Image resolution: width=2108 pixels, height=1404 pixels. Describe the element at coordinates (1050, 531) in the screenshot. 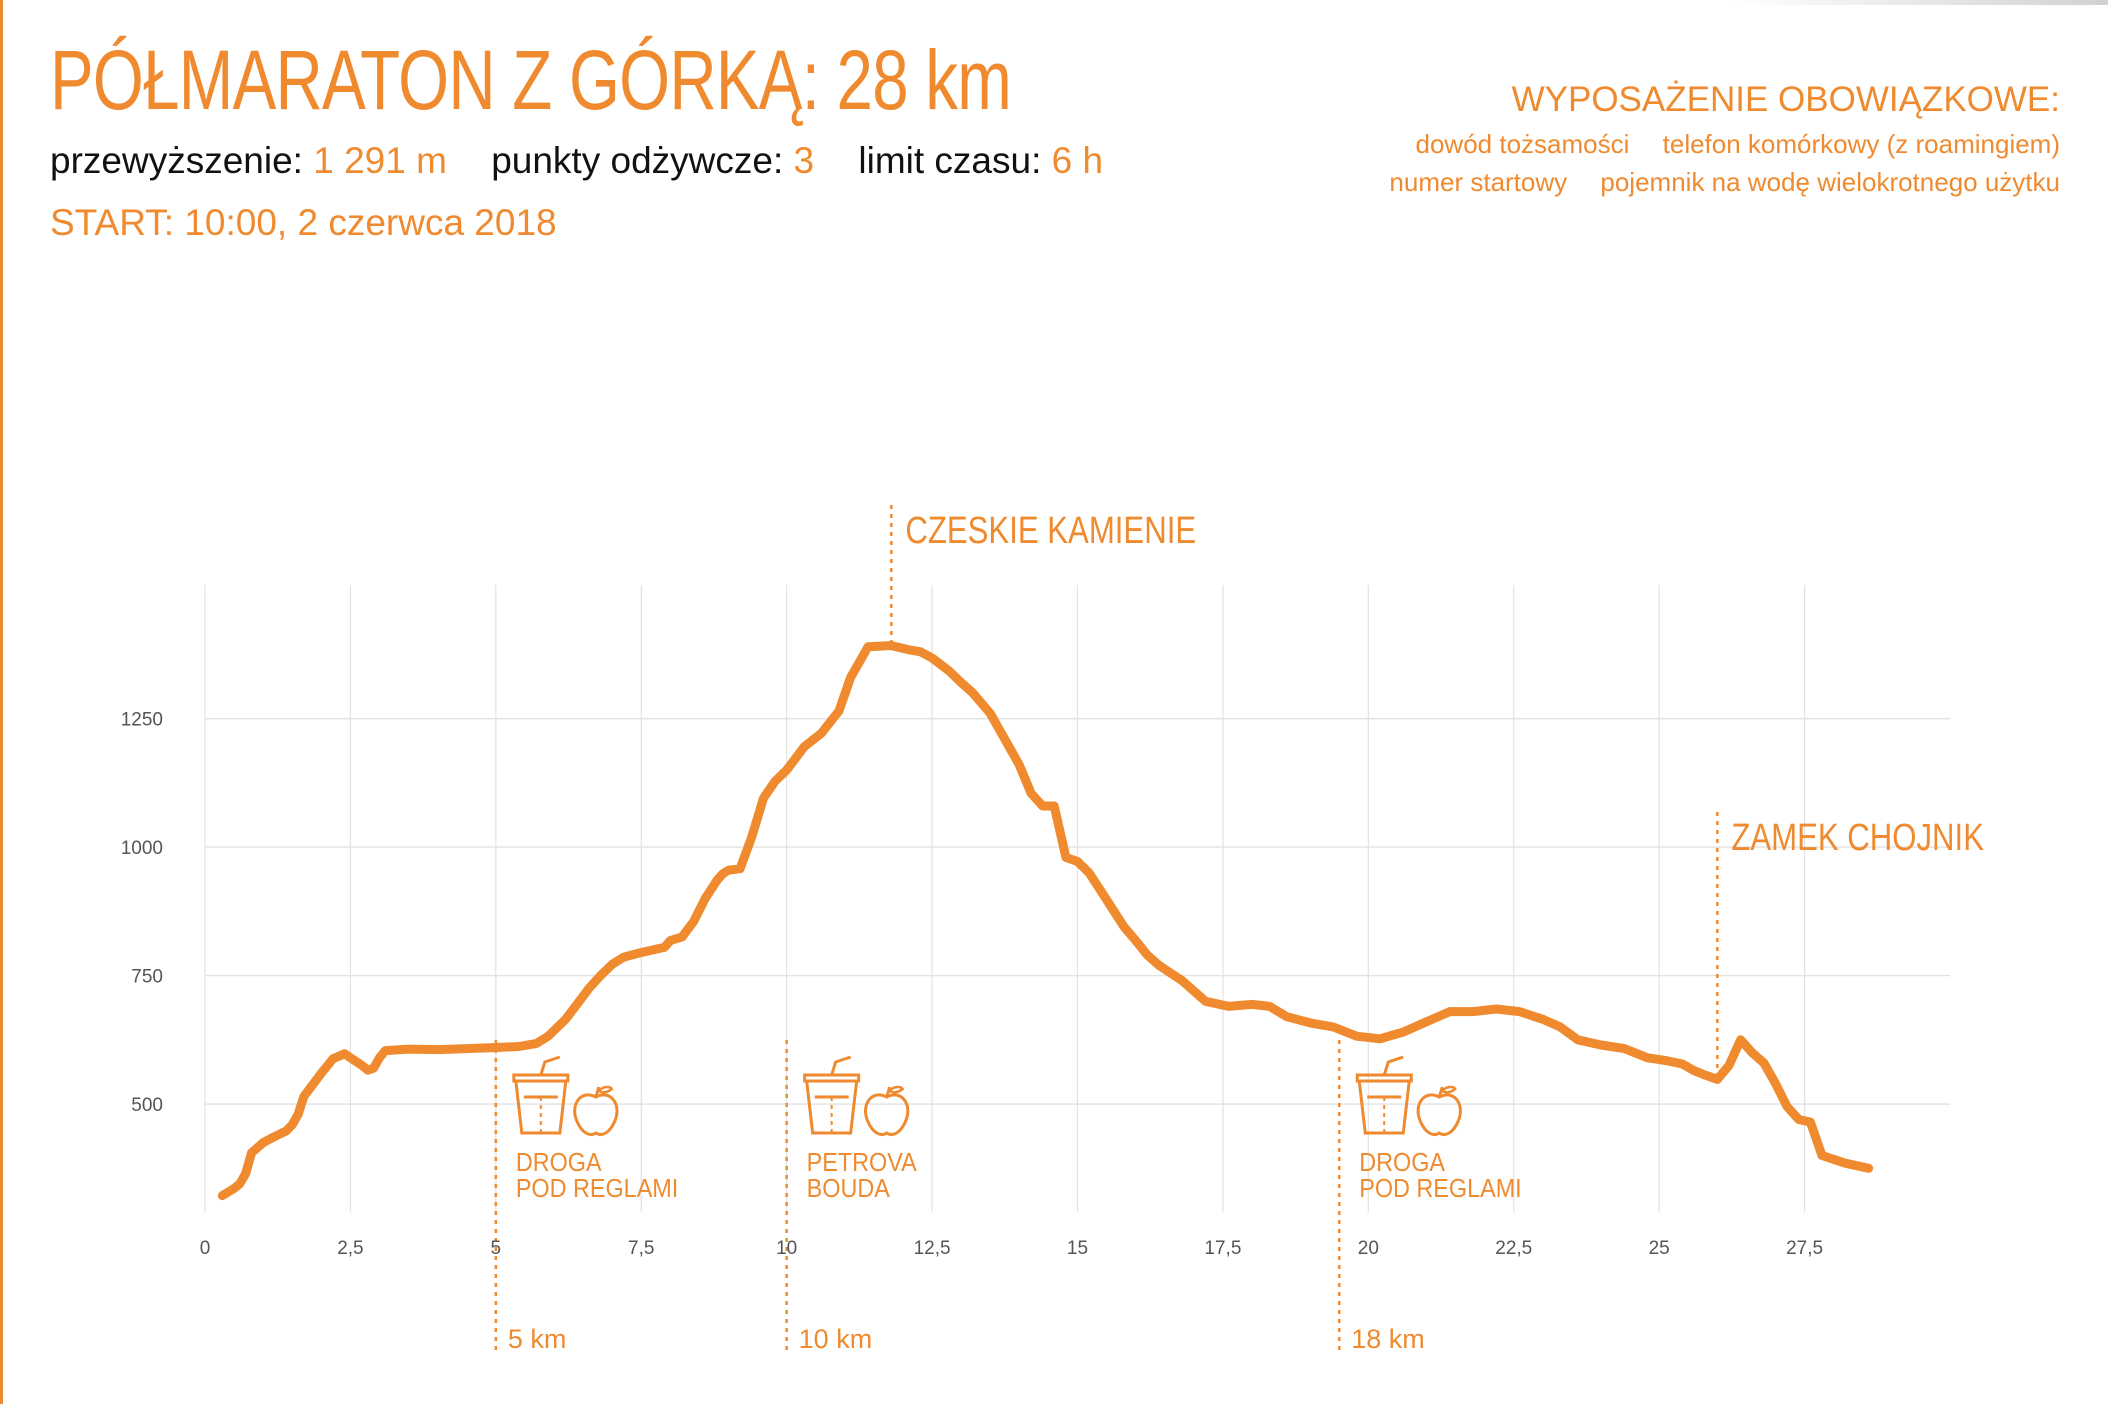

I see `annotation-label: CZESKIE KAMIENIE` at that location.